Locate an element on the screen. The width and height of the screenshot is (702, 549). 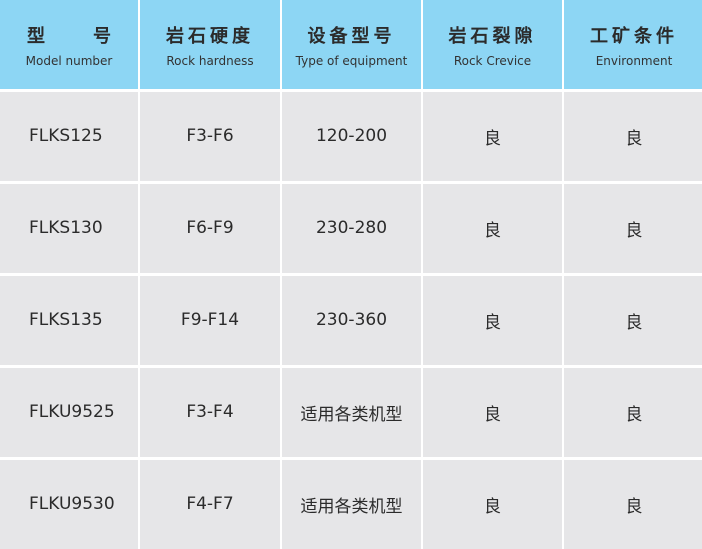
header-zh-part: 号 is located at coordinates (102, 35).